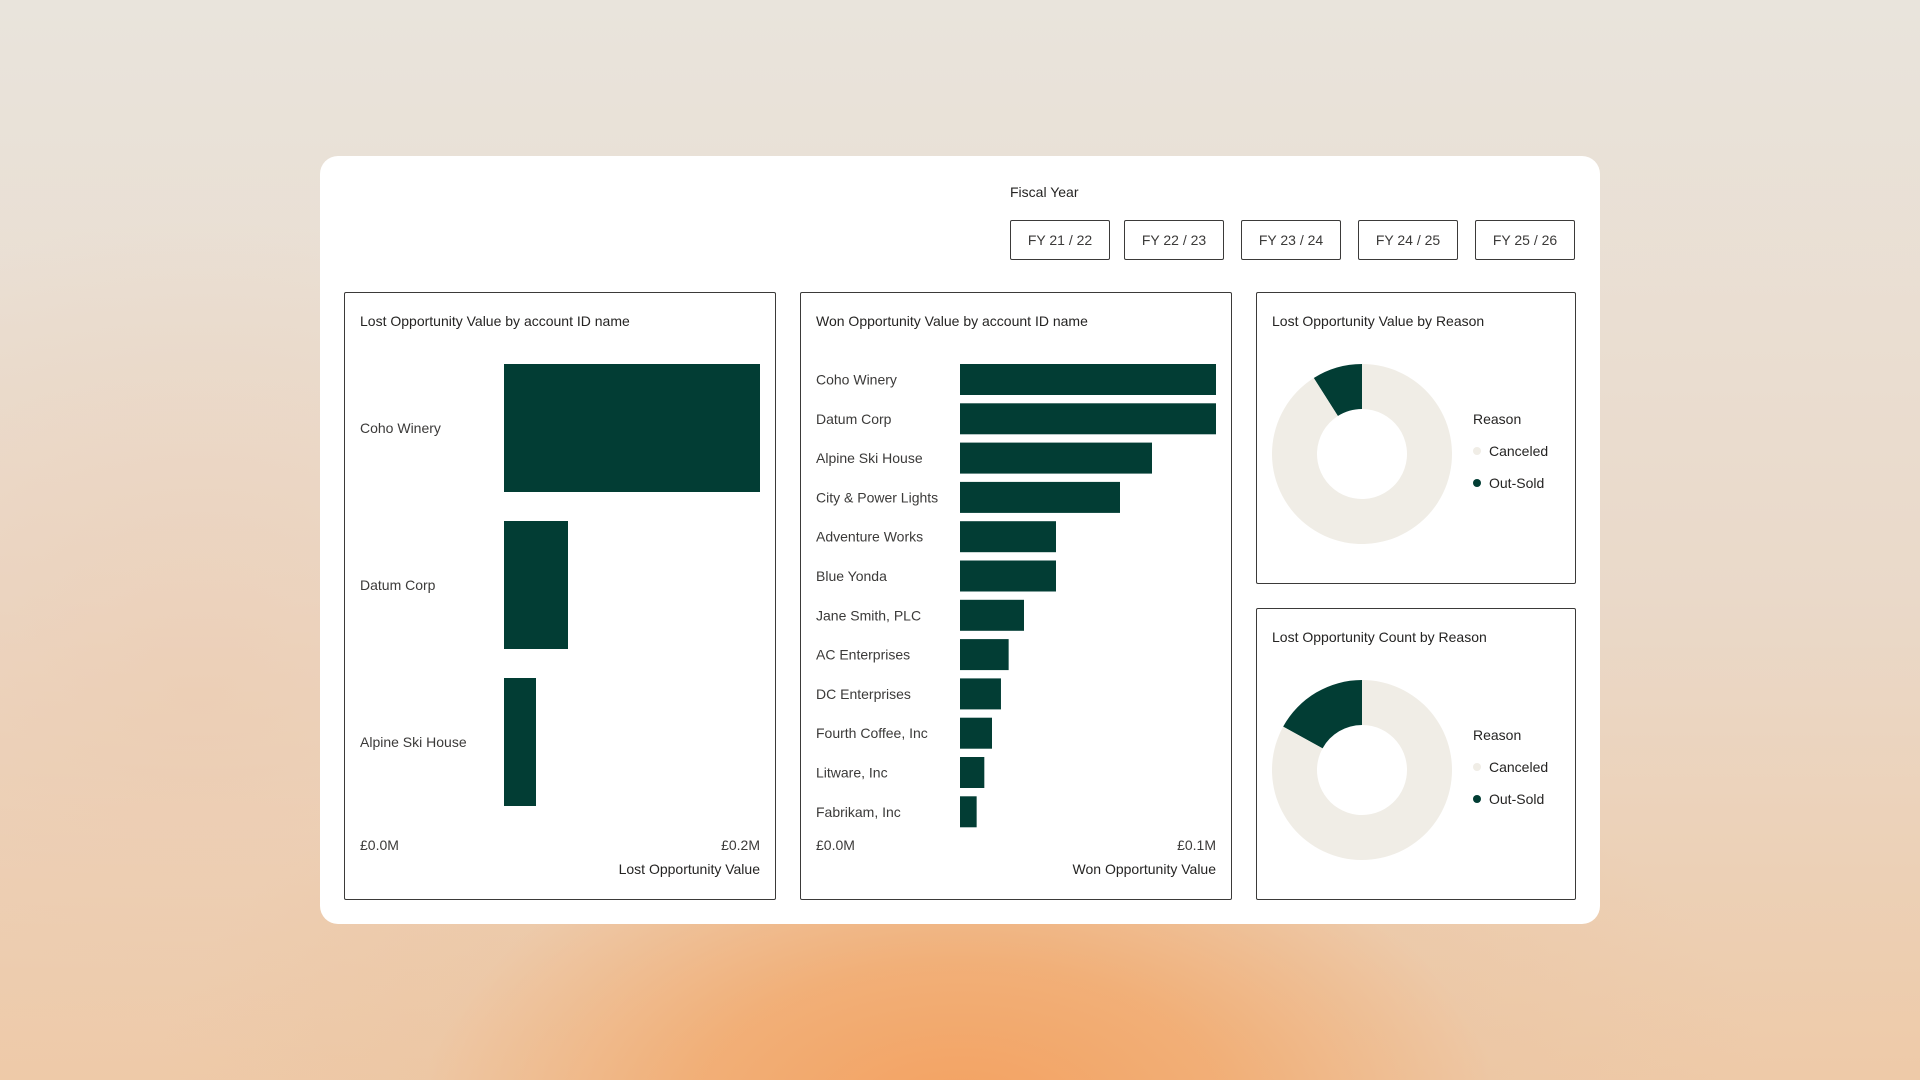 Image resolution: width=1920 pixels, height=1080 pixels. Describe the element at coordinates (952, 321) in the screenshot. I see `won-value-by-account-title: Won Opportunity Value by account ID name` at that location.